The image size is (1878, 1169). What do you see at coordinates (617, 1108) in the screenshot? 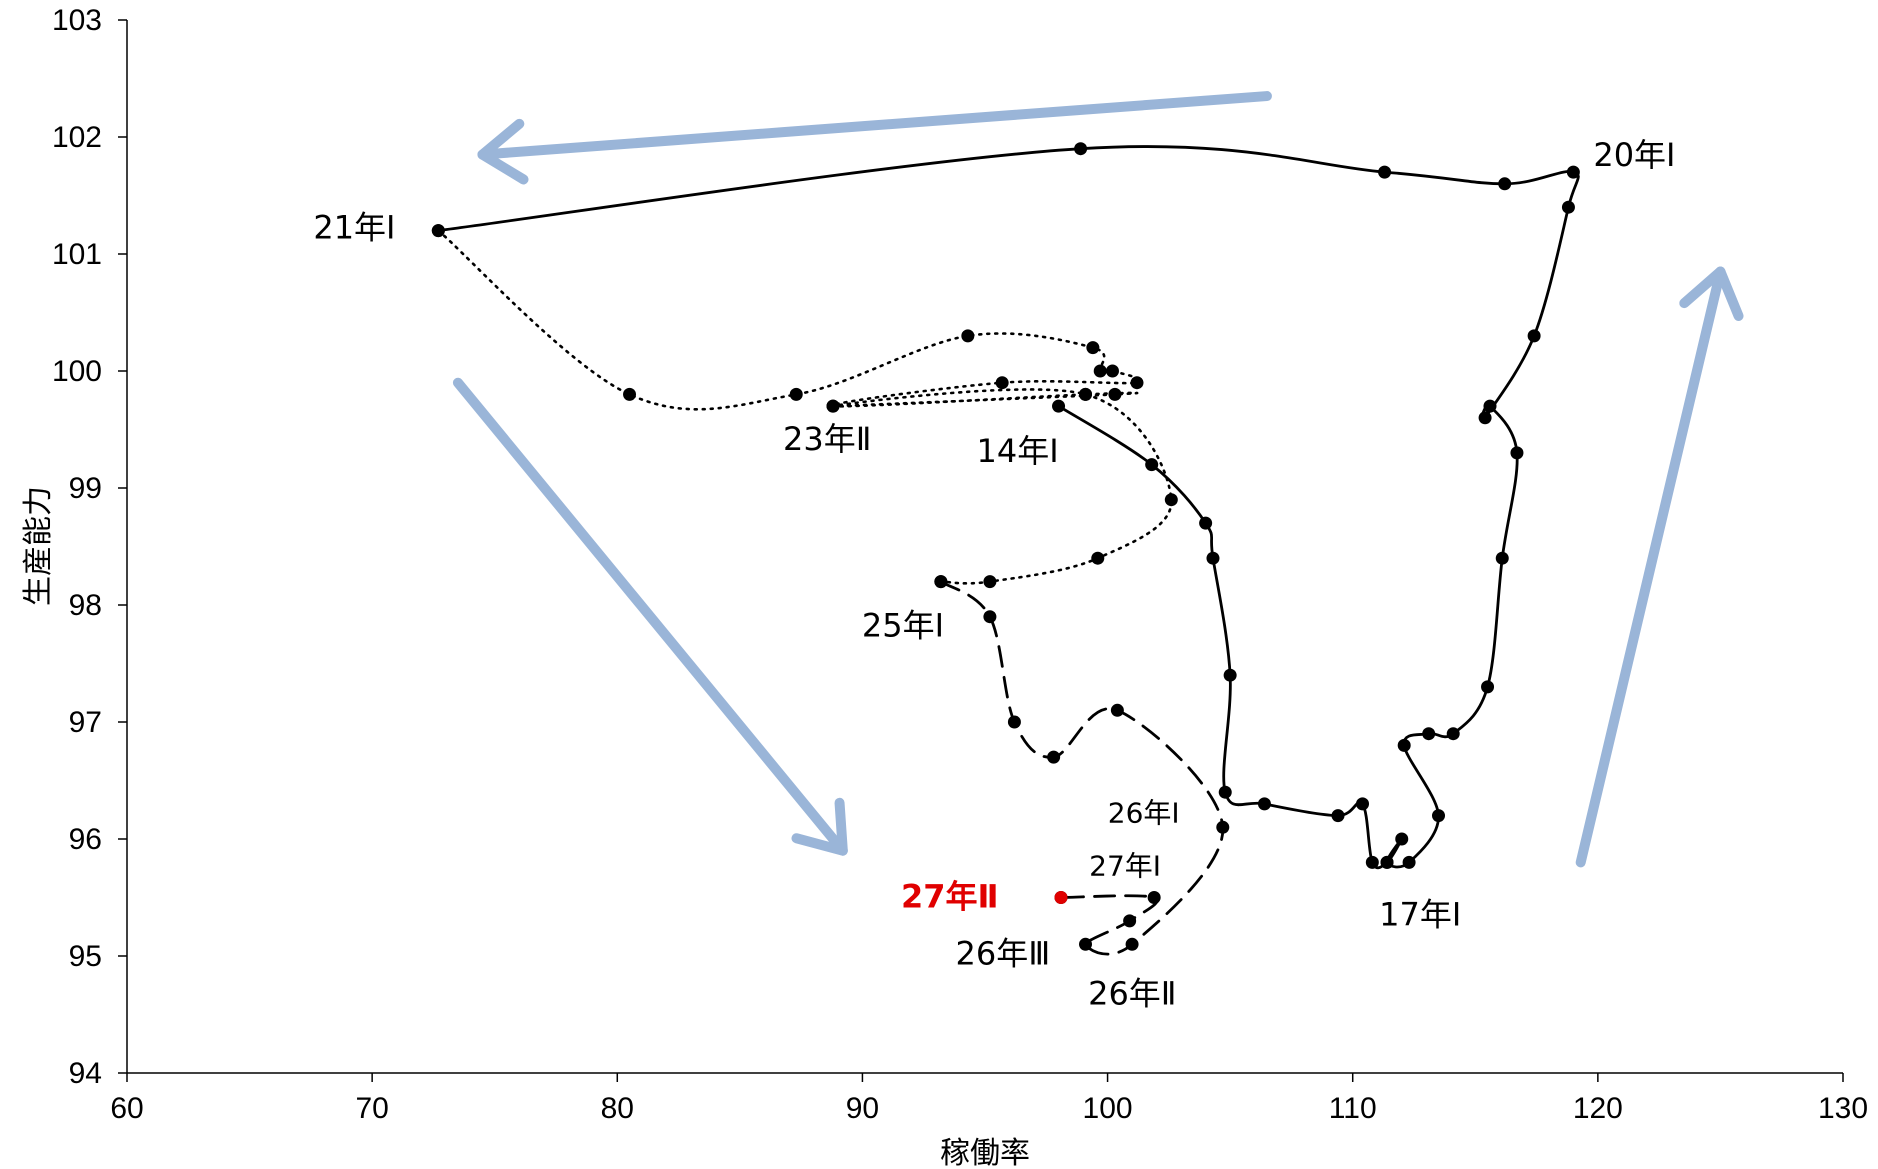
I see `x-tick-label: 80` at bounding box center [617, 1108].